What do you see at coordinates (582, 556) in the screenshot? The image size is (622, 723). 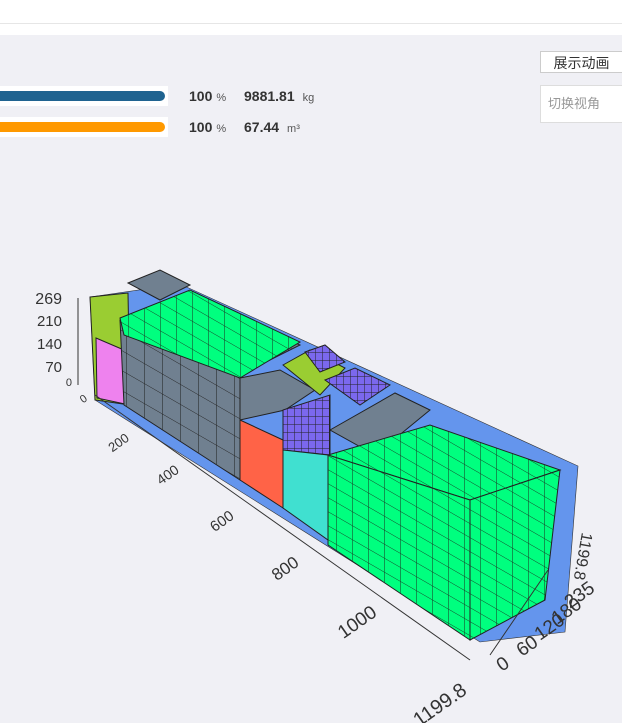 I see `side-label: 1199.8` at bounding box center [582, 556].